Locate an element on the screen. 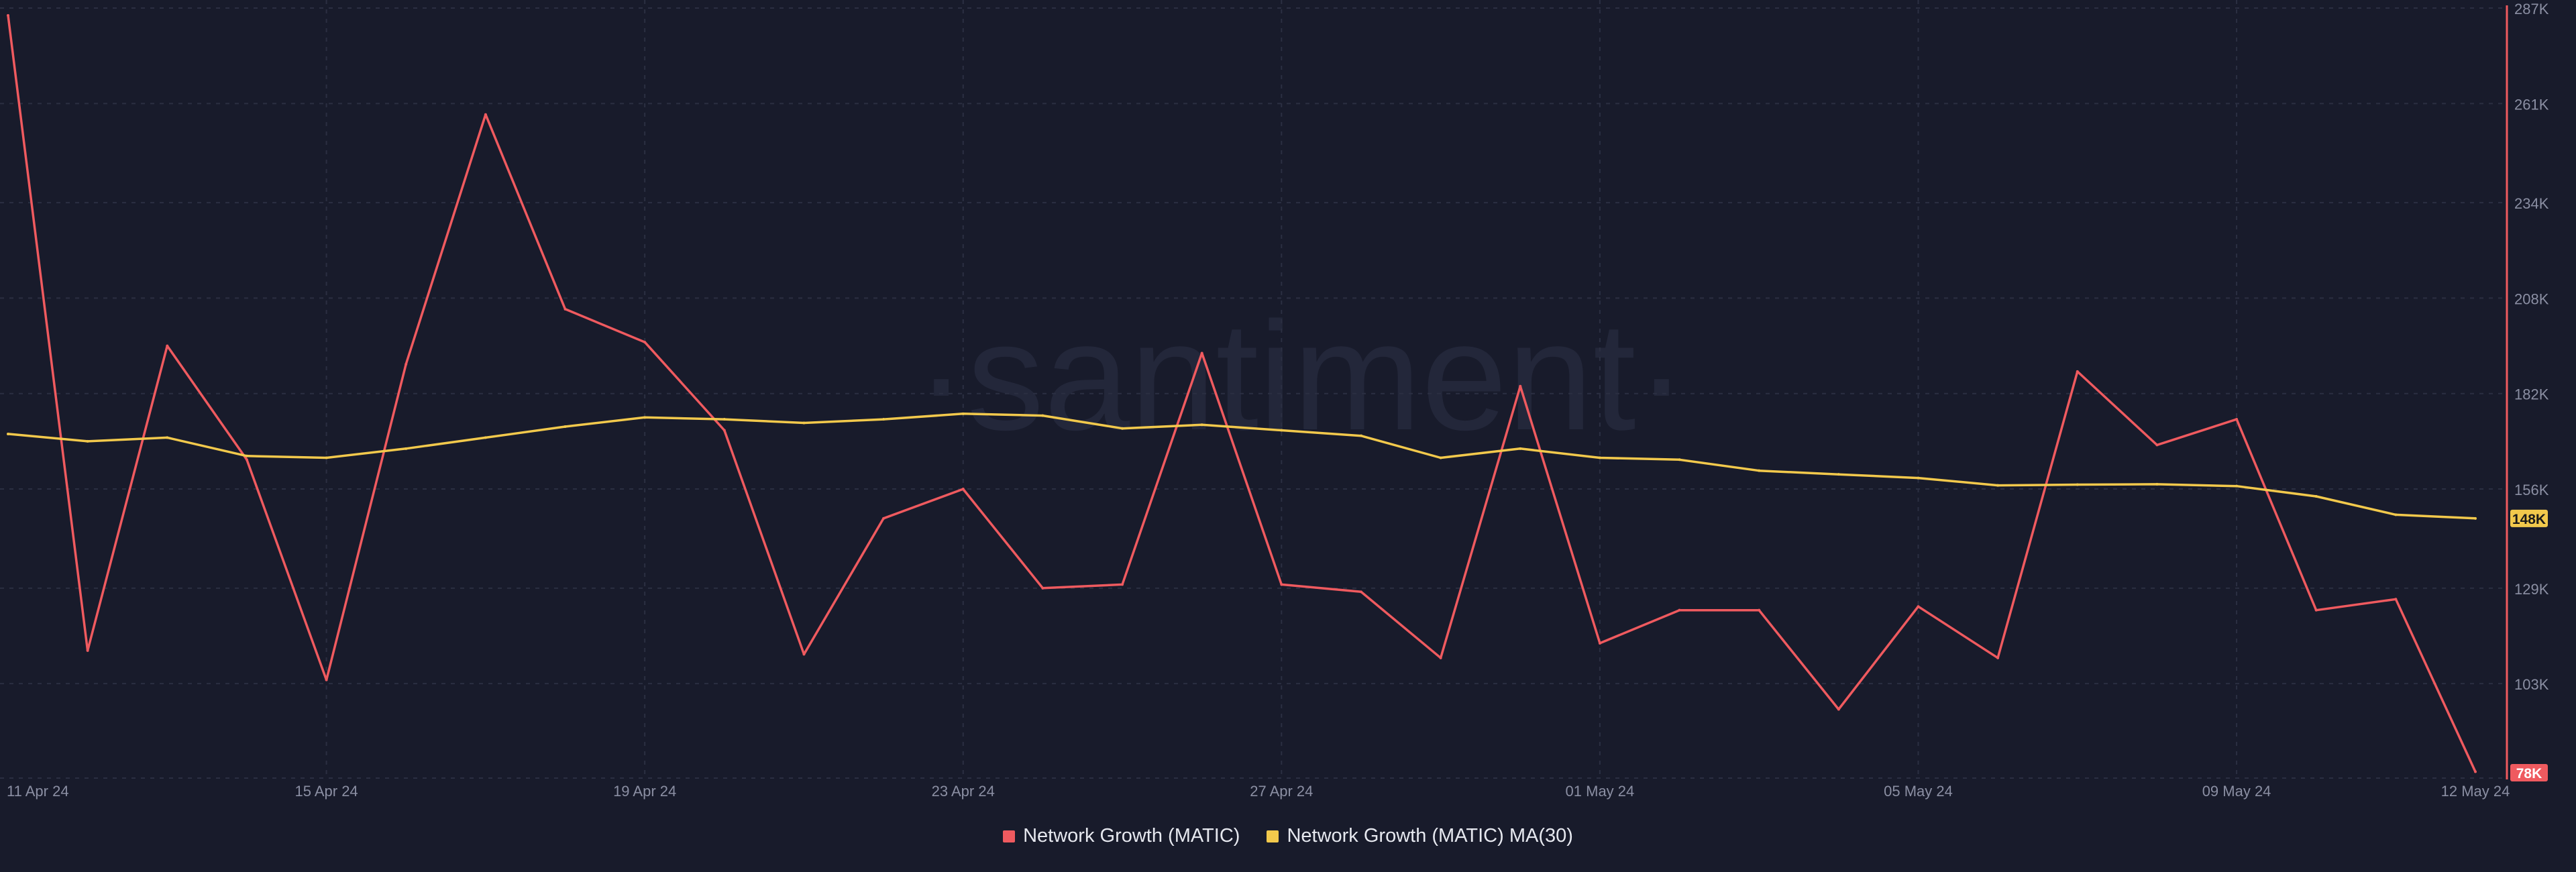 Image resolution: width=2576 pixels, height=872 pixels. y-tick-label: 208K is located at coordinates (2531, 298).